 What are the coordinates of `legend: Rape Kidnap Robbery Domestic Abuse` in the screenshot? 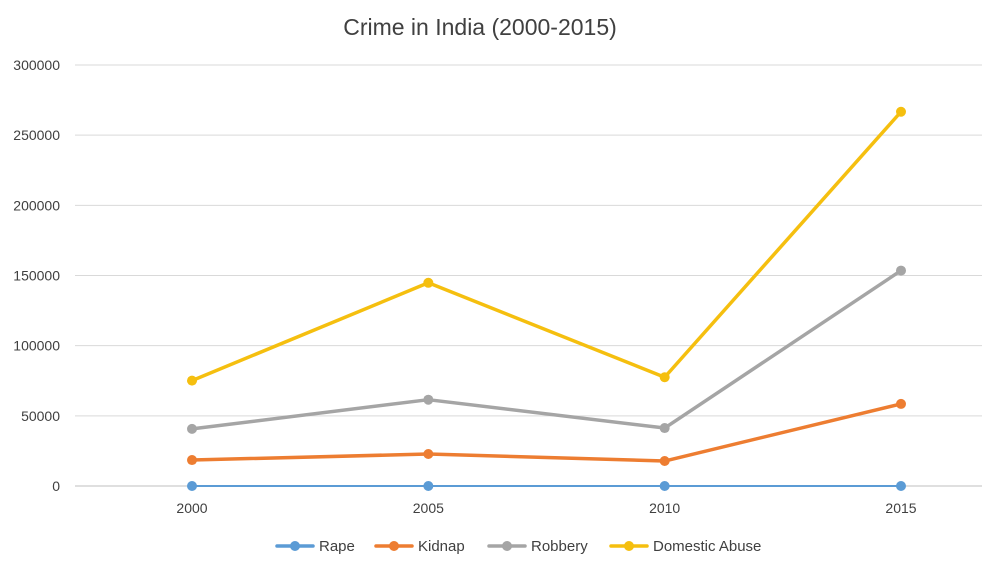 It's located at (518, 546).